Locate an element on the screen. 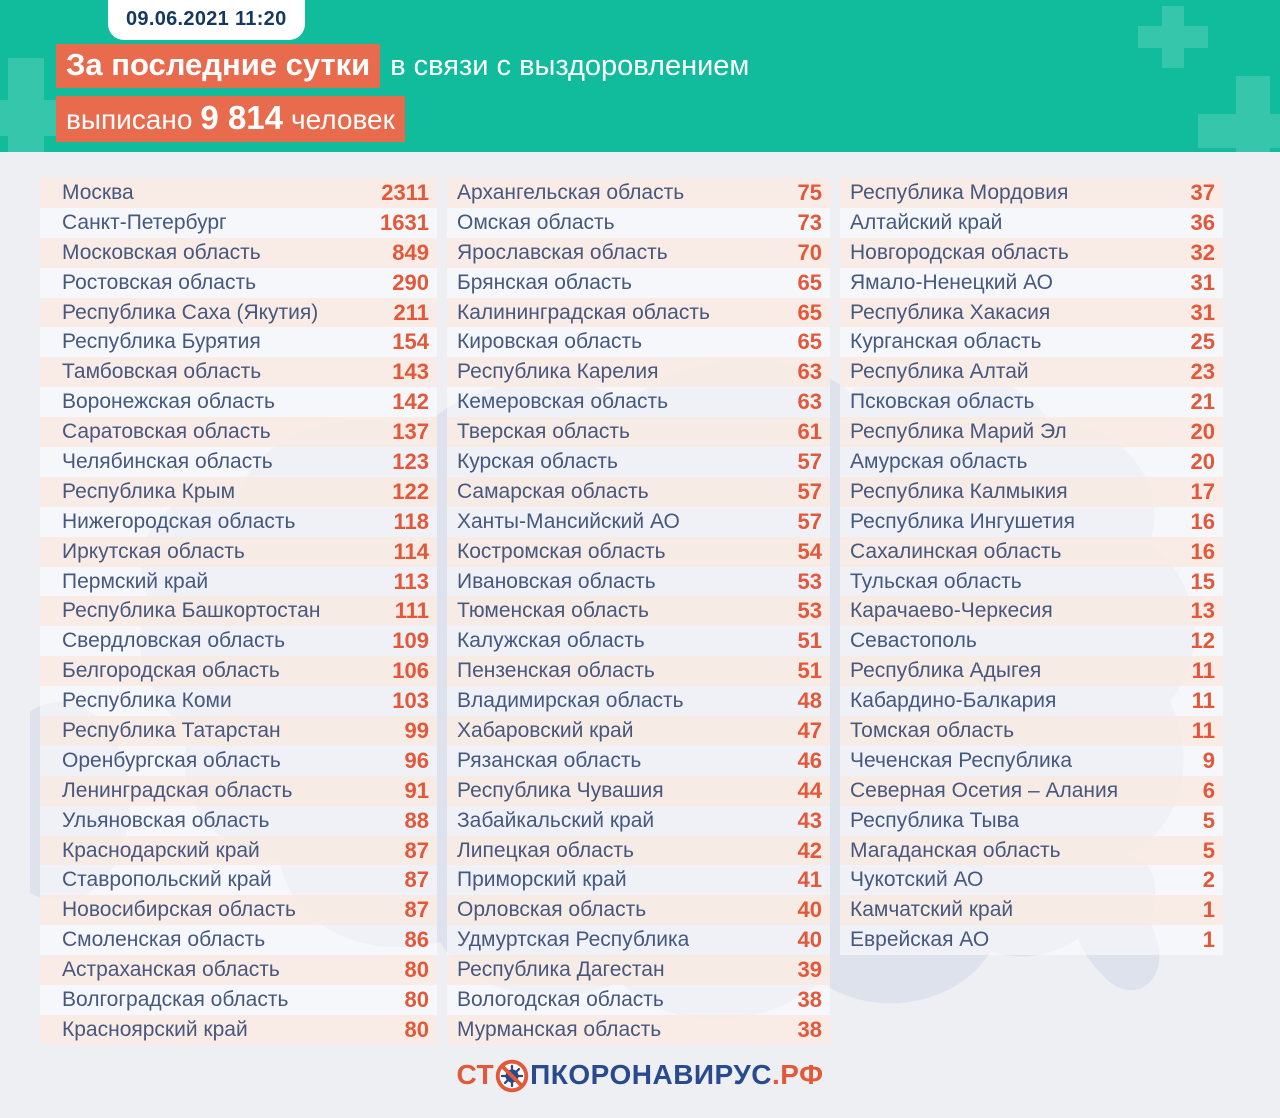  region-name: Еврейская АО is located at coordinates (920, 940).